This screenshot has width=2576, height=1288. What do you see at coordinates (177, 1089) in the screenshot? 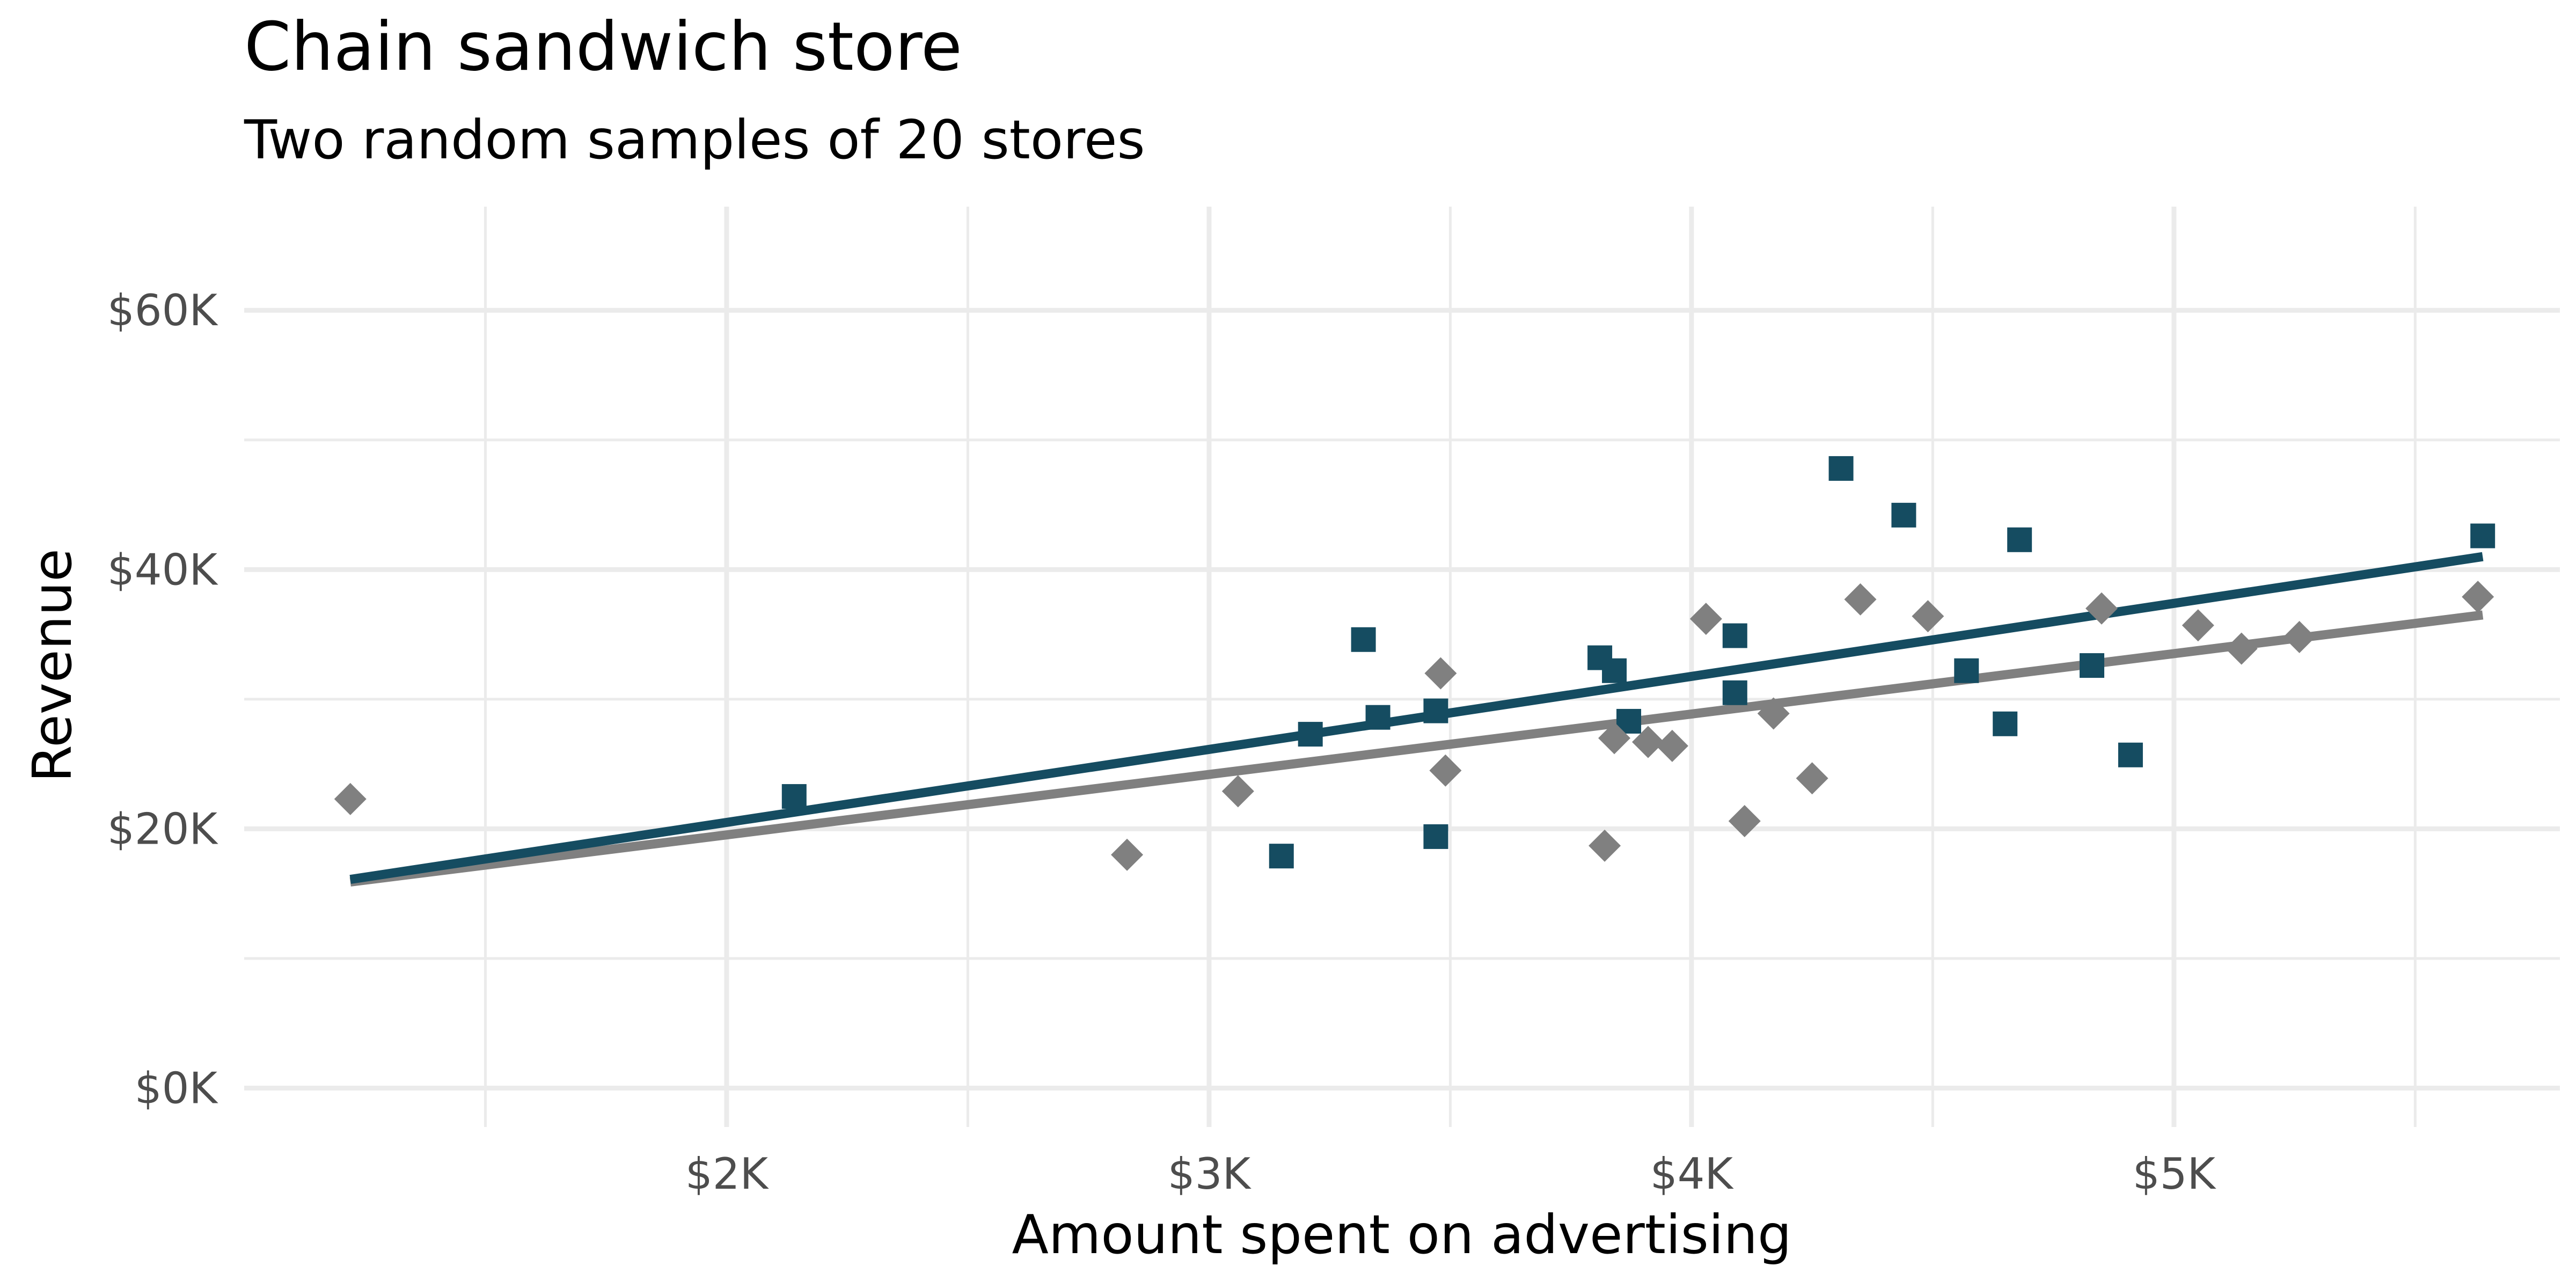
I see `y-tick-label: $0K` at bounding box center [177, 1089].